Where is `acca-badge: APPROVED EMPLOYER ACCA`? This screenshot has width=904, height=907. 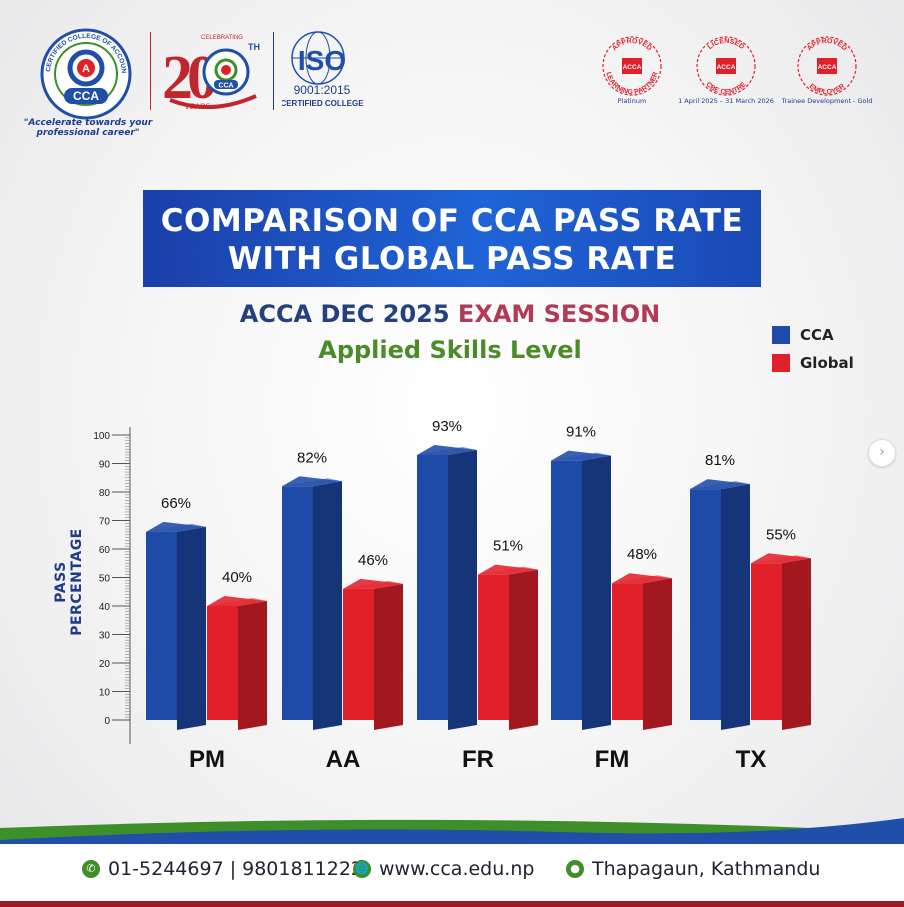
acca-badge: APPROVED EMPLOYER ACCA is located at coordinates (827, 66).